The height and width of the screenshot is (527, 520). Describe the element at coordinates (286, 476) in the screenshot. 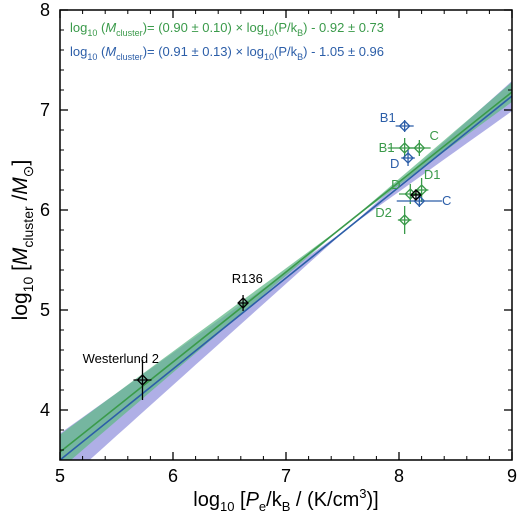

I see `x-tick-label: 7` at that location.